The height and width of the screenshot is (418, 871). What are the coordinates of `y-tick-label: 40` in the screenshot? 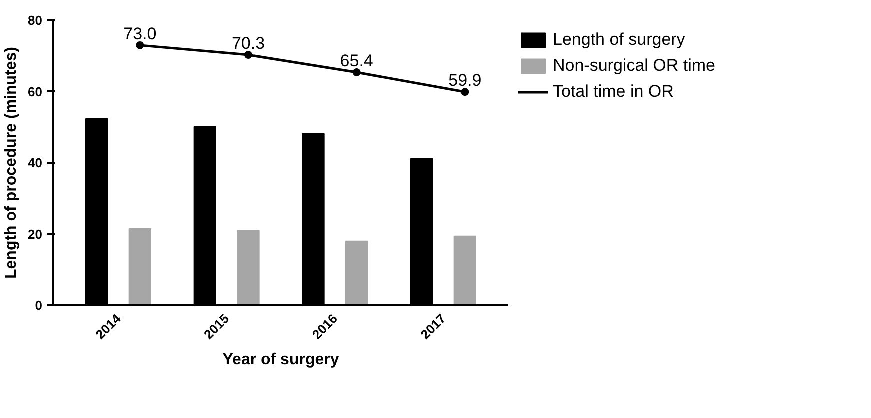 It's located at (35, 163).